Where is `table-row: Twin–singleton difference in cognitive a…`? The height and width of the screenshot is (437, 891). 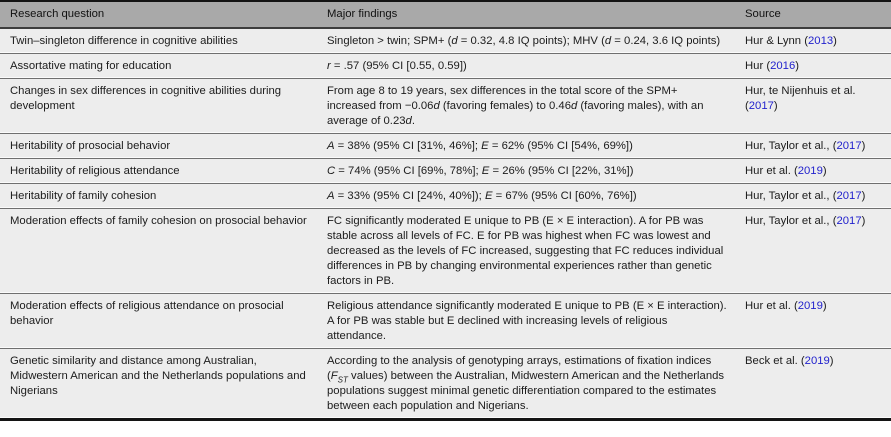
table-row: Twin–singleton difference in cognitive a… is located at coordinates (445, 41).